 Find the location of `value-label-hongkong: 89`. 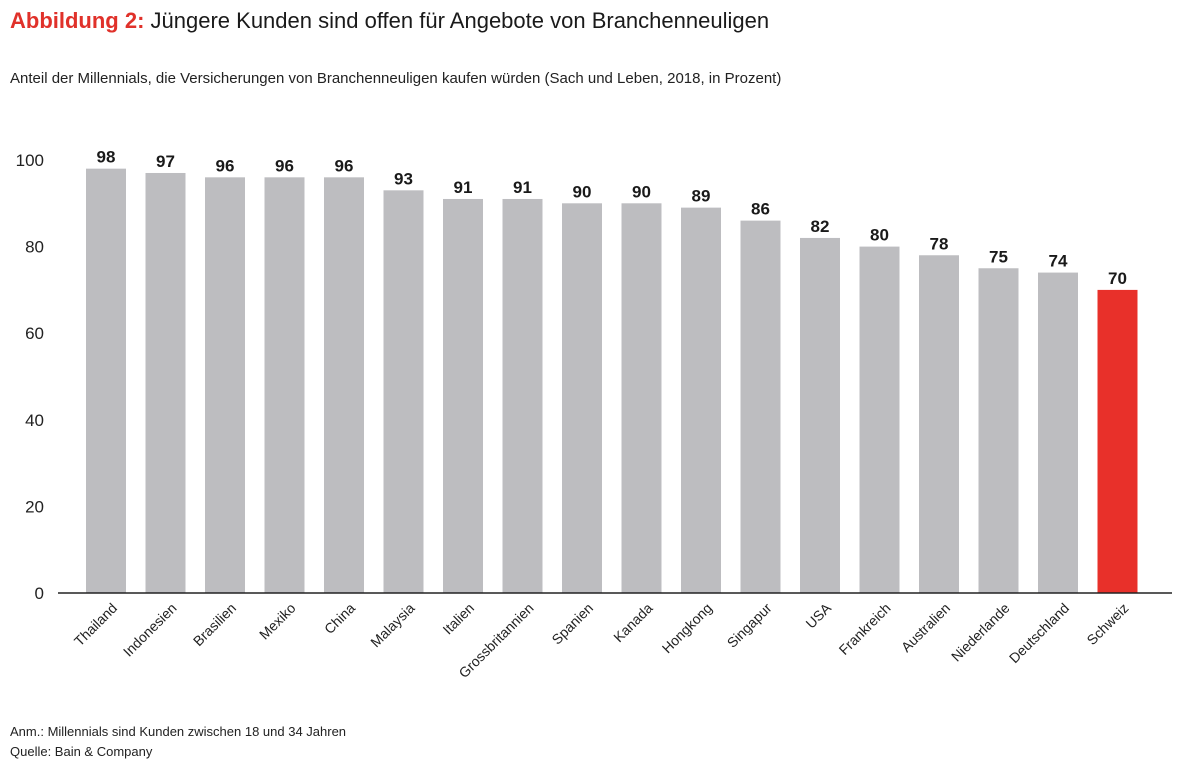

value-label-hongkong: 89 is located at coordinates (701, 196).